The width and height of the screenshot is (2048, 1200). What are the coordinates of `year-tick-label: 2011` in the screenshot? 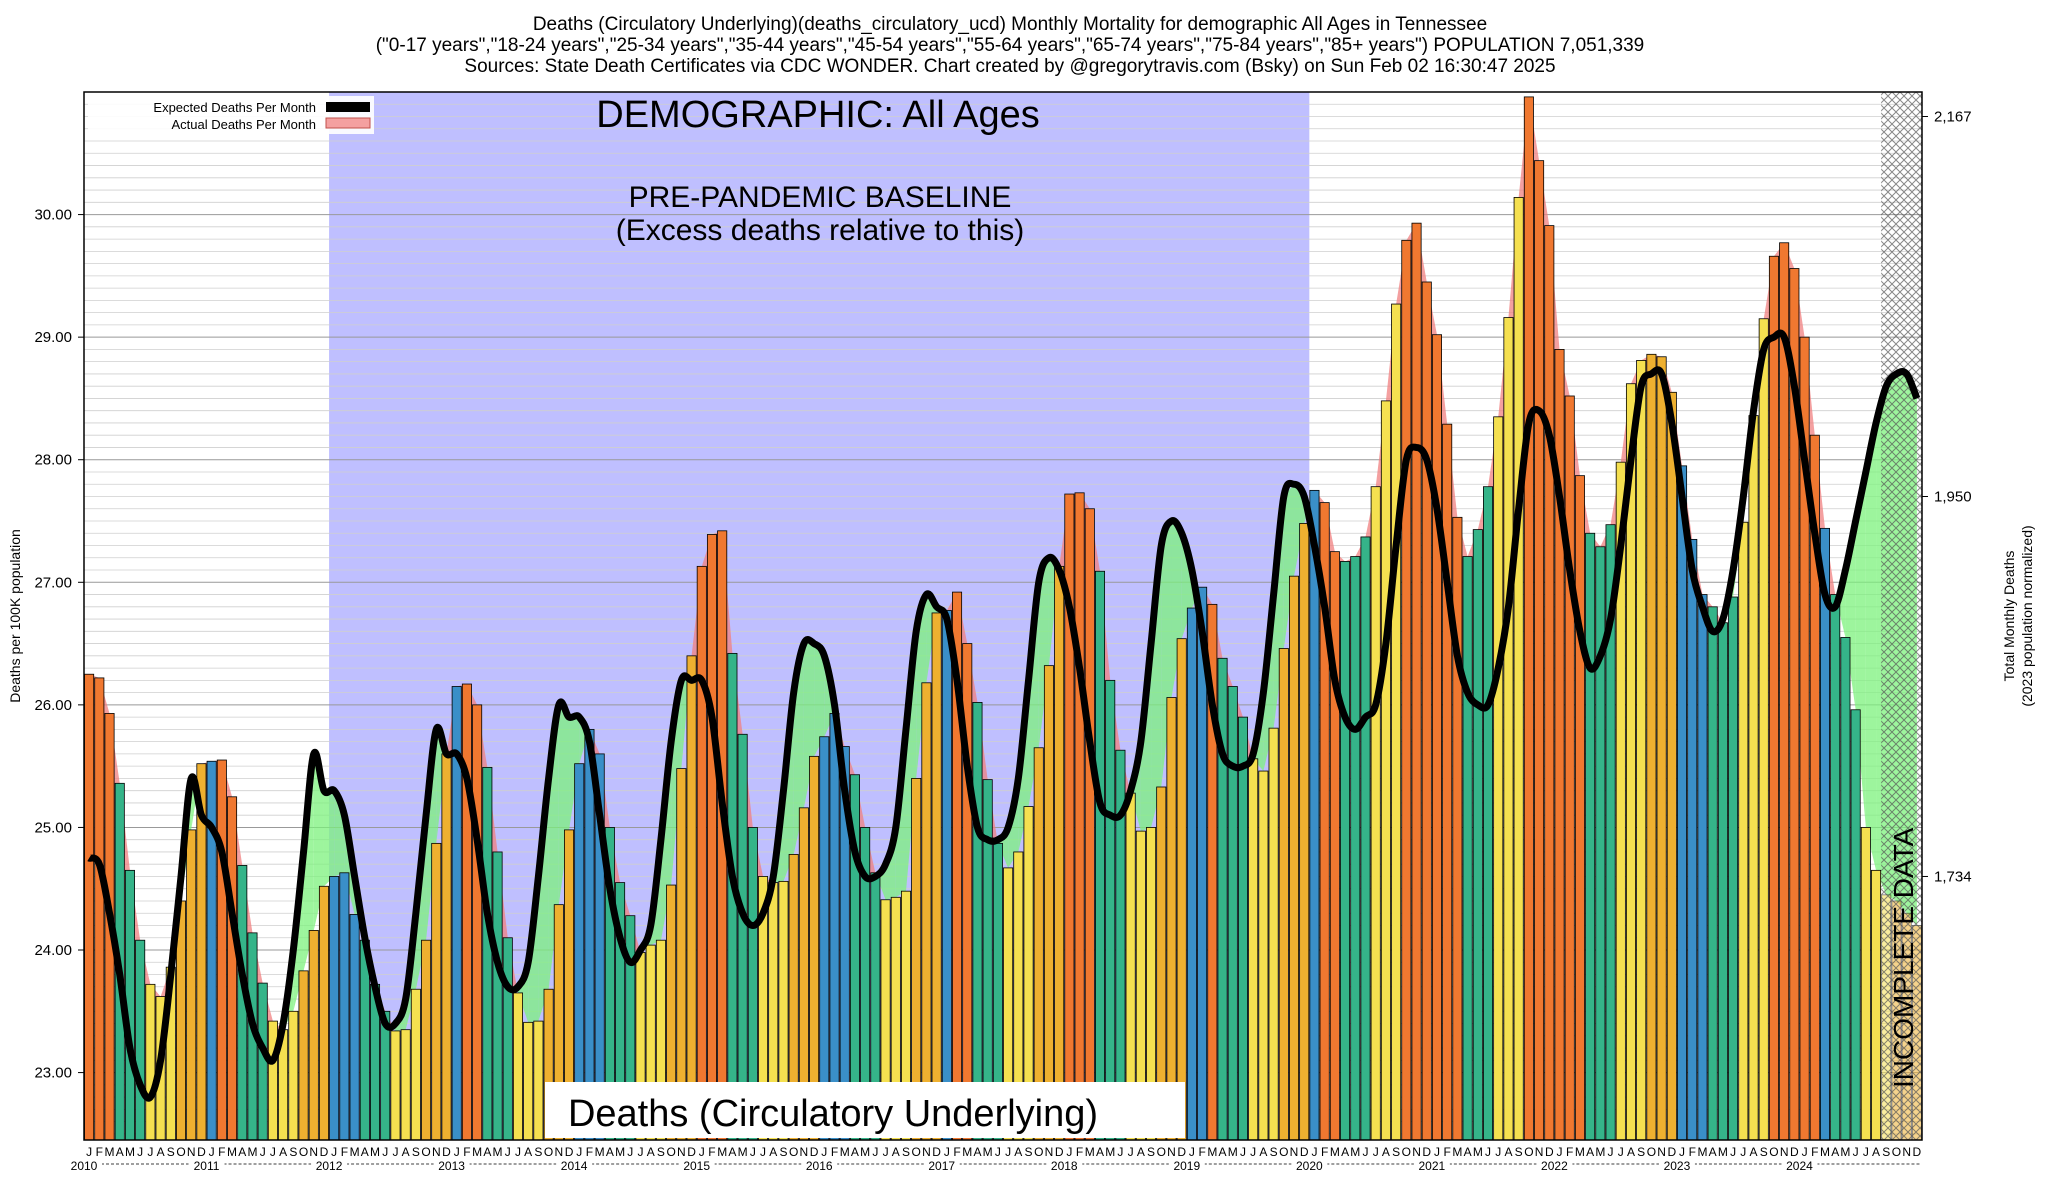 It's located at (207, 1166).